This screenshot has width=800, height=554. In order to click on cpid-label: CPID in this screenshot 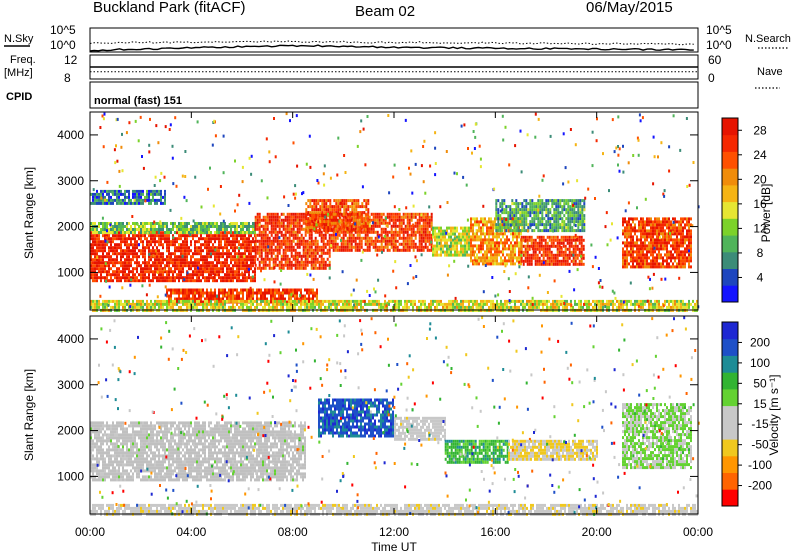, I will do `click(19, 97)`.